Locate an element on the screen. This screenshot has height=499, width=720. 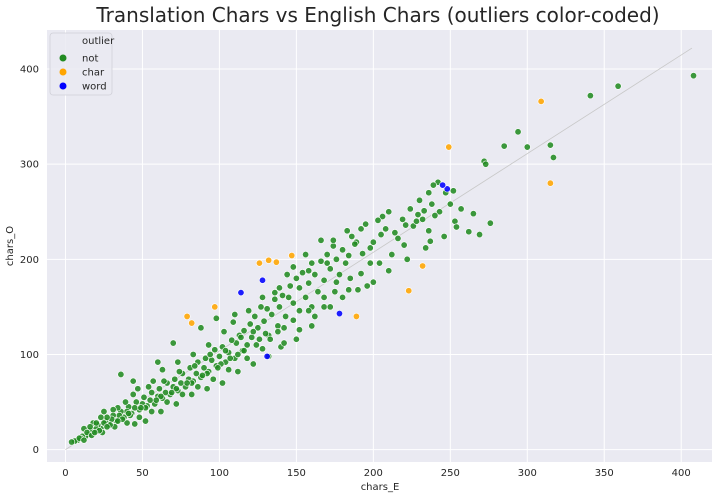
x-tick-label: 150 is located at coordinates (296, 473).